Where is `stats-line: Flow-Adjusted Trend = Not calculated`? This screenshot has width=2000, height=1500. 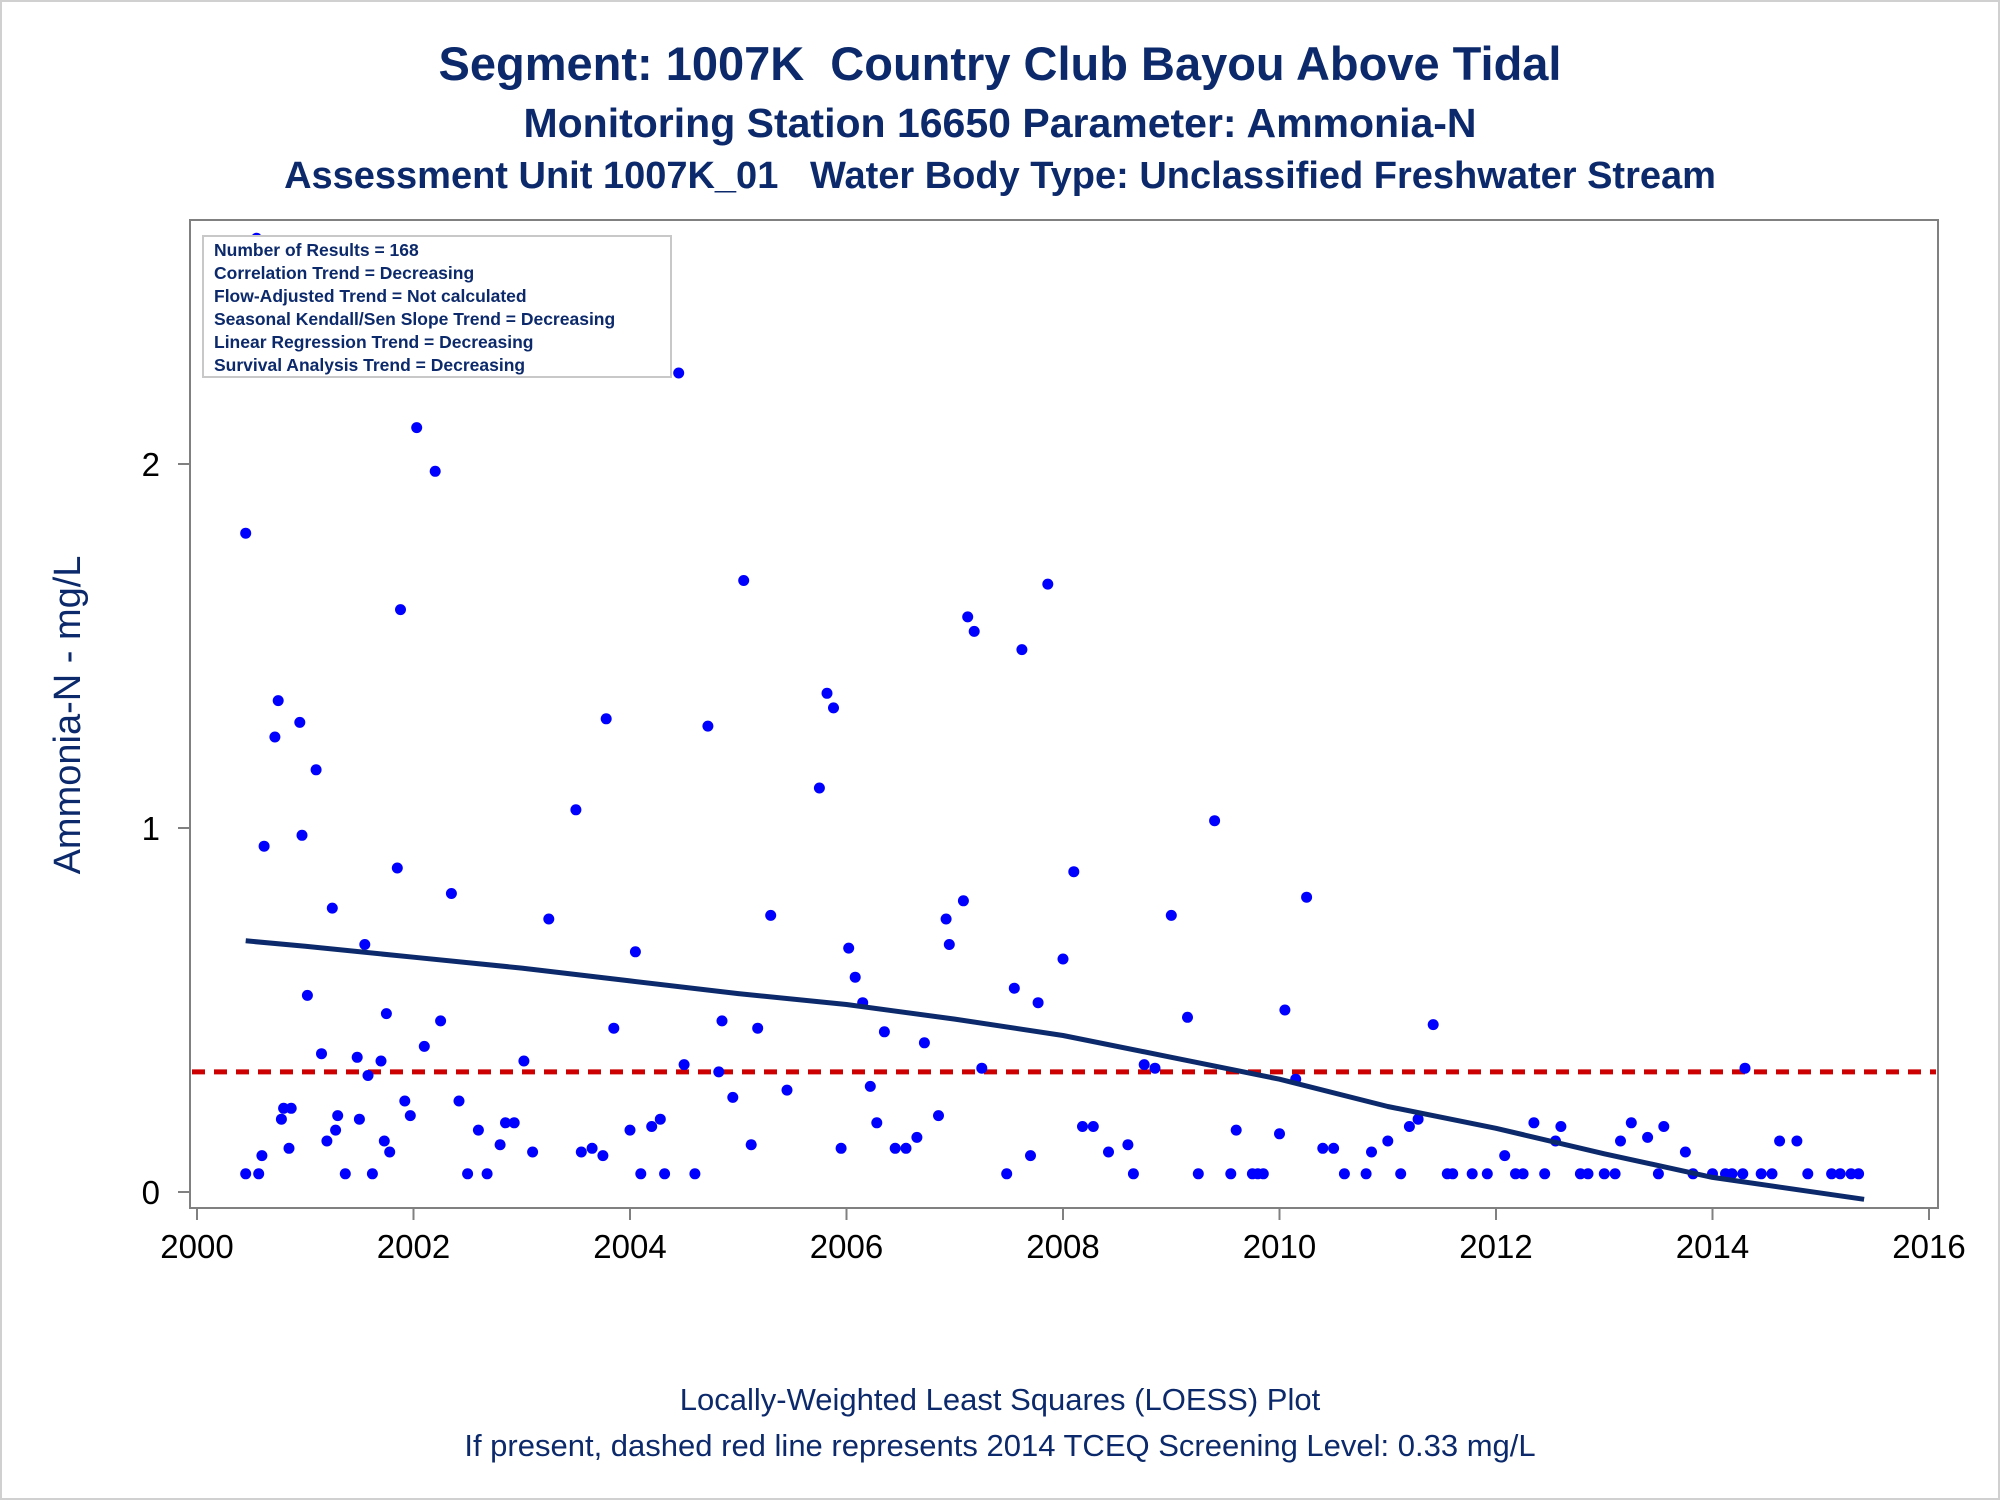 stats-line: Flow-Adjusted Trend = Not calculated is located at coordinates (370, 296).